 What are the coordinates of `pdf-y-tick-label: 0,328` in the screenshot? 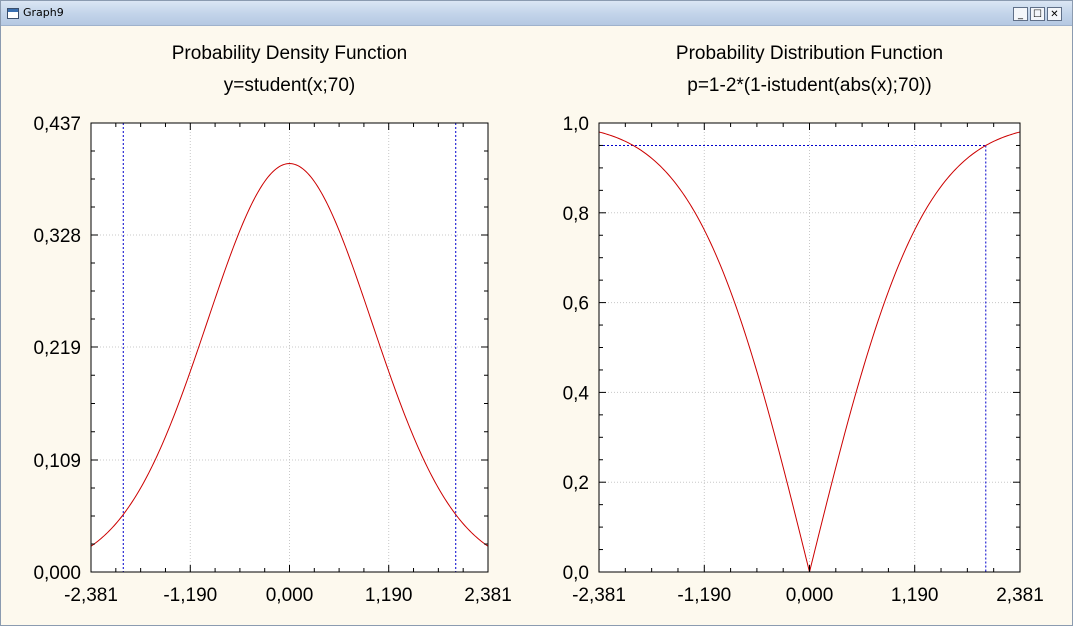 It's located at (57, 236).